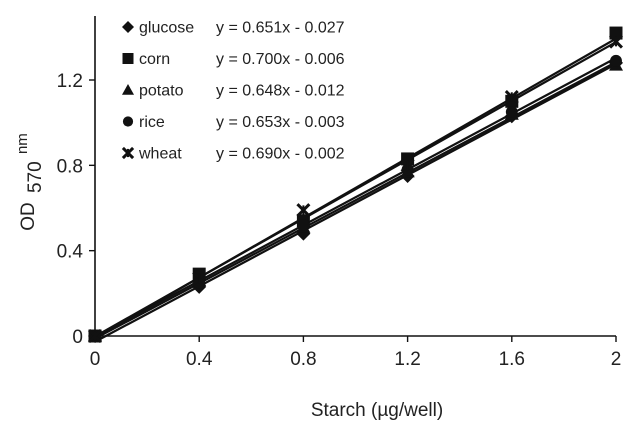  What do you see at coordinates (280, 122) in the screenshot?
I see `legend-equation-rice: y = 0.653x - 0.003` at bounding box center [280, 122].